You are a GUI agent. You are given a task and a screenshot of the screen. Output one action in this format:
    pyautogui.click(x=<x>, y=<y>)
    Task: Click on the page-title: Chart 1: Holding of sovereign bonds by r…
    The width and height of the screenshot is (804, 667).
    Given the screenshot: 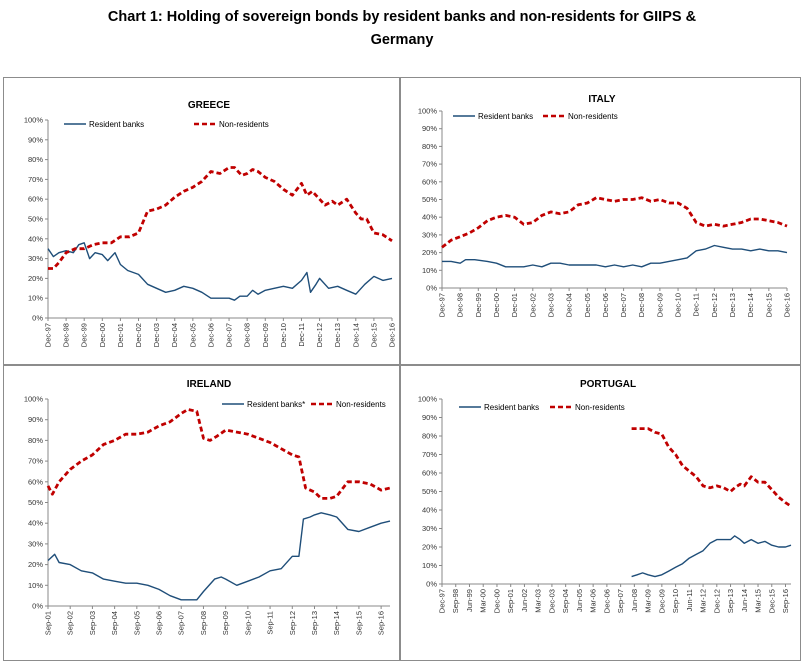 What is the action you would take?
    pyautogui.click(x=402, y=29)
    